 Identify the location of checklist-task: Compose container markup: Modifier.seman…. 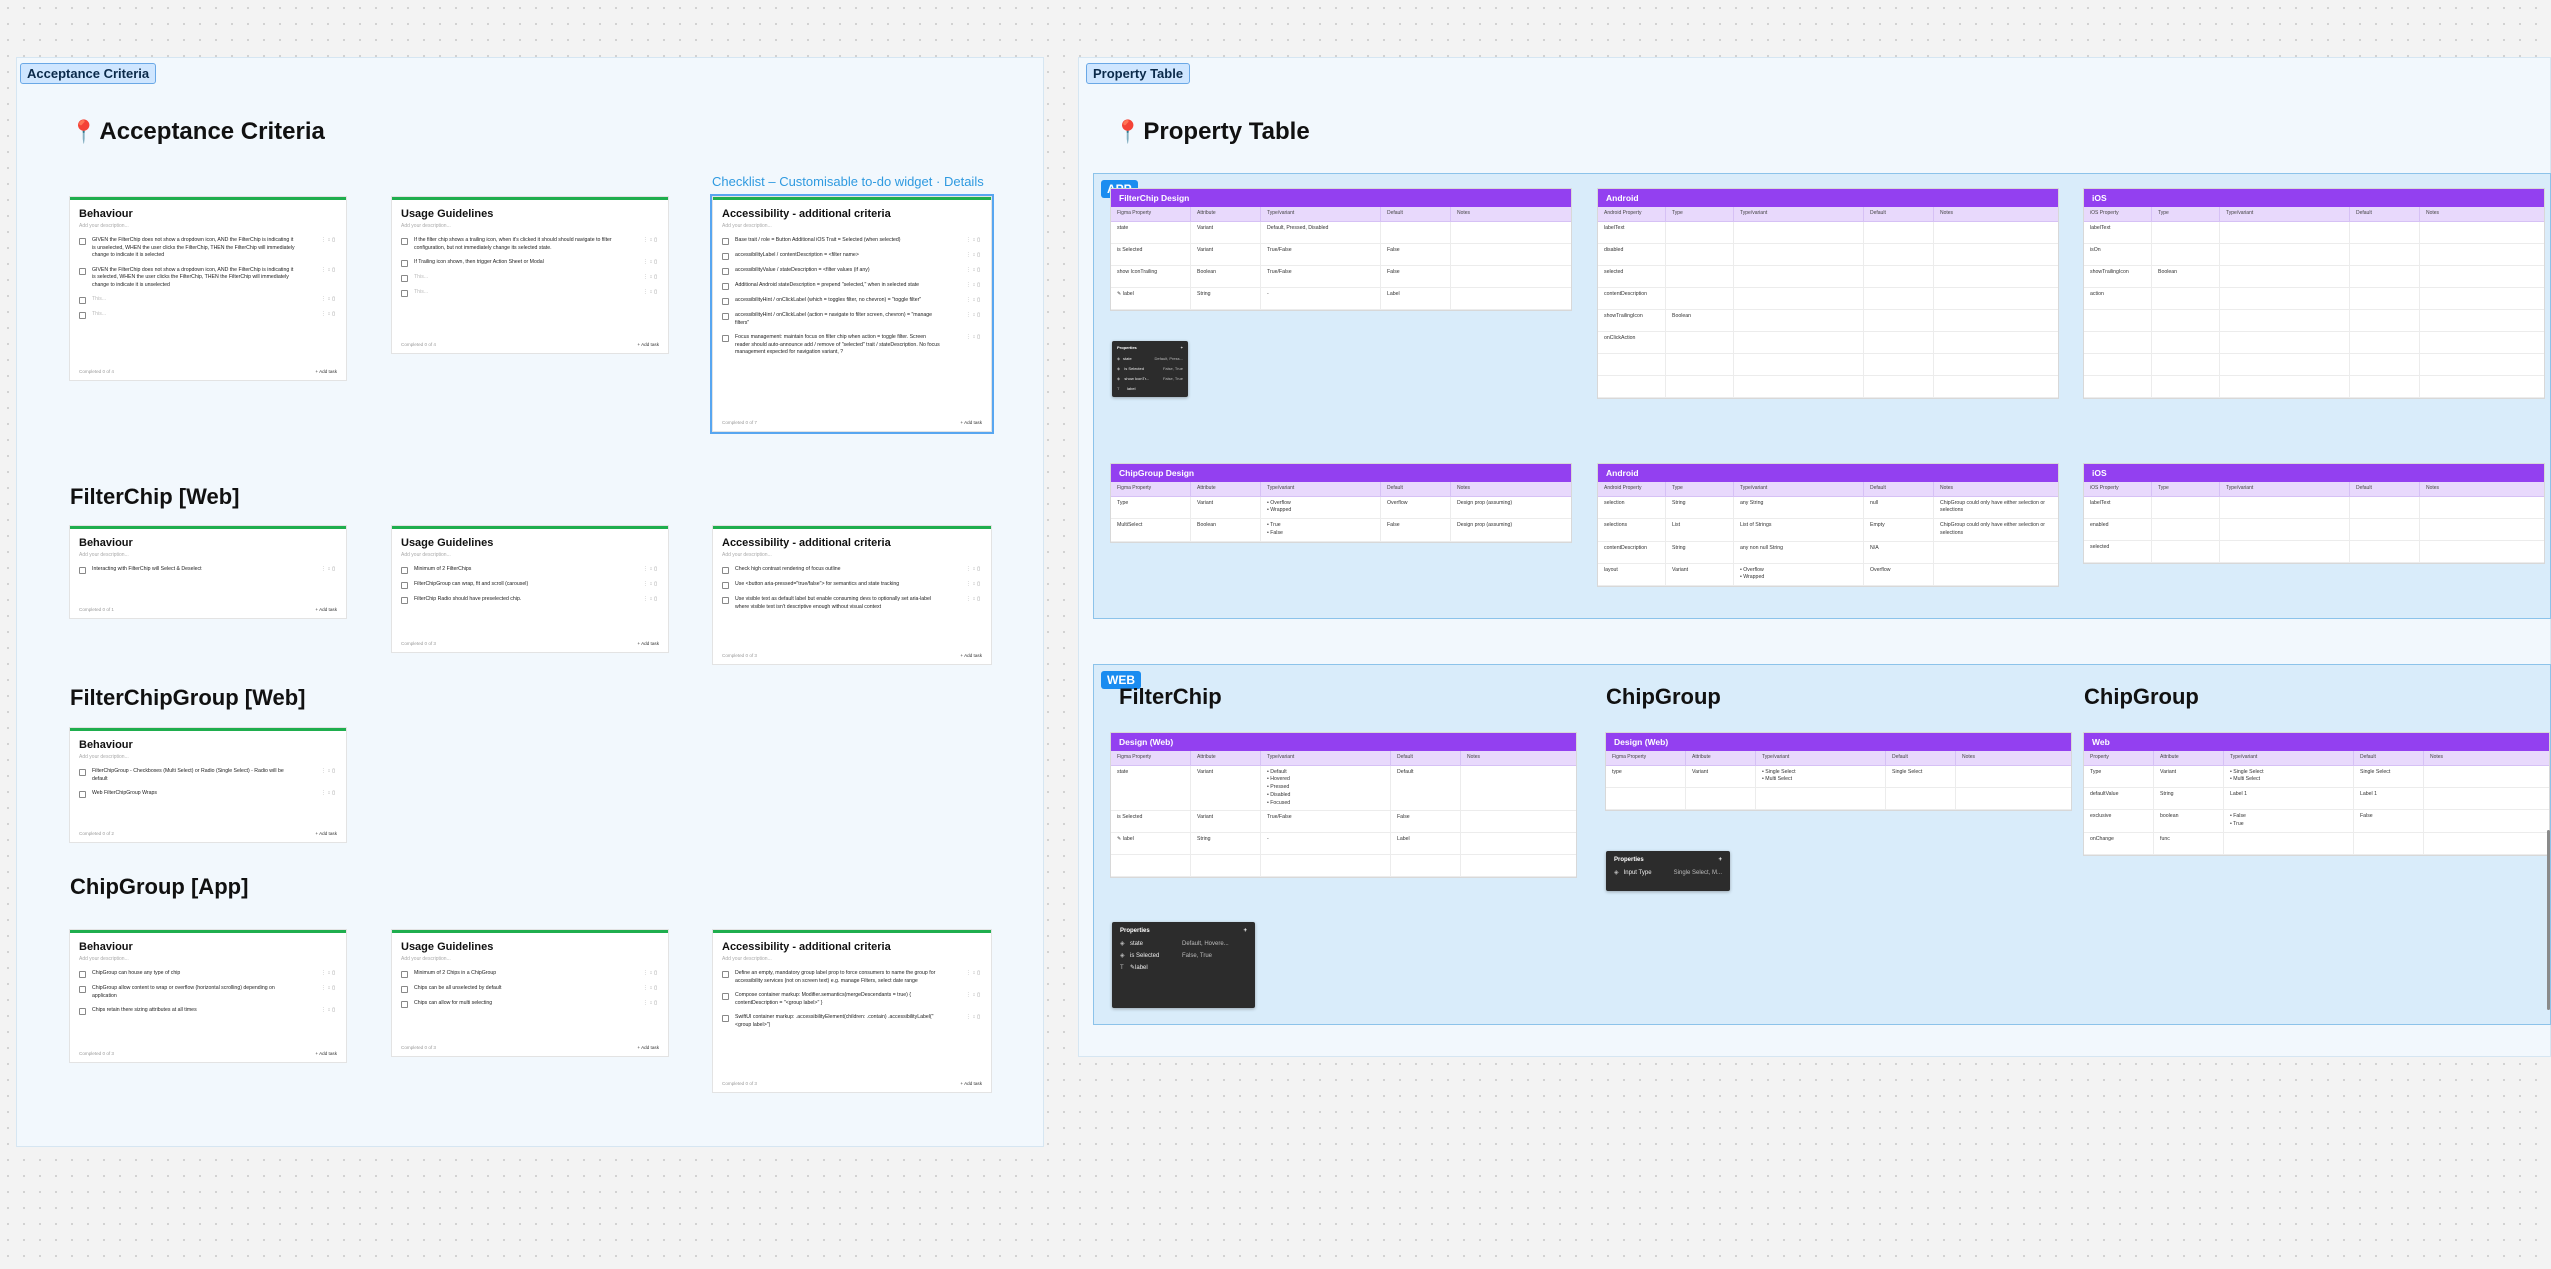
(852, 999).